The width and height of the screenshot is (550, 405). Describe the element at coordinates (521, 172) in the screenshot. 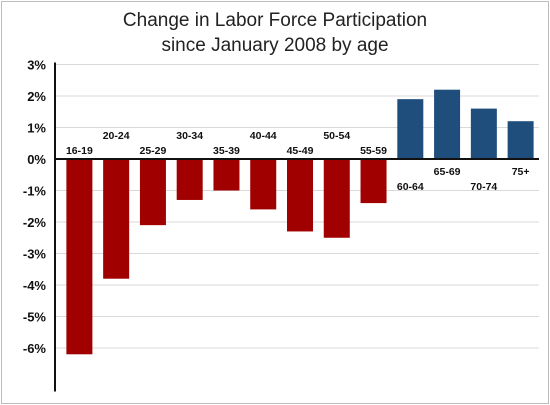

I see `category-label: 75+` at that location.